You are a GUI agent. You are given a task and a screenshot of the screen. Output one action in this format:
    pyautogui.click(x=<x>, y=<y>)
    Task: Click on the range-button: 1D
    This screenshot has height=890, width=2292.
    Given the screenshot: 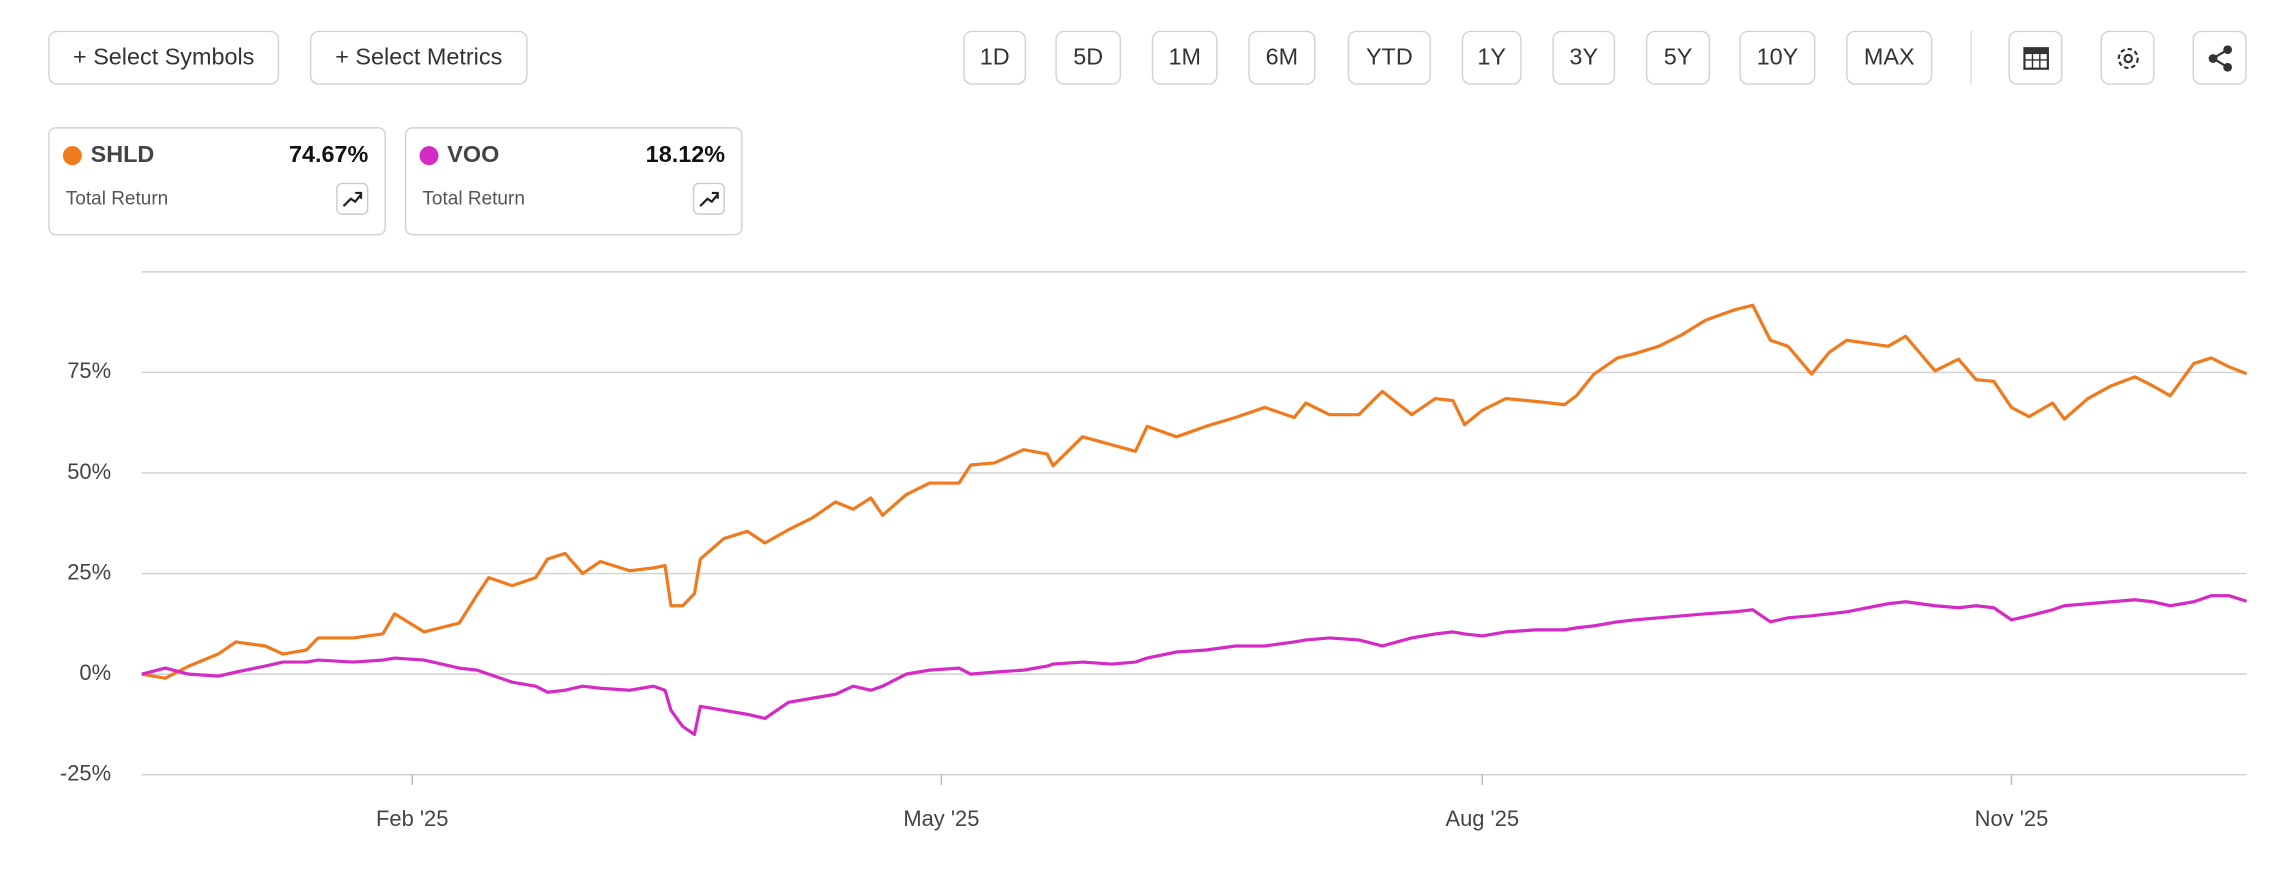 What is the action you would take?
    pyautogui.click(x=995, y=57)
    